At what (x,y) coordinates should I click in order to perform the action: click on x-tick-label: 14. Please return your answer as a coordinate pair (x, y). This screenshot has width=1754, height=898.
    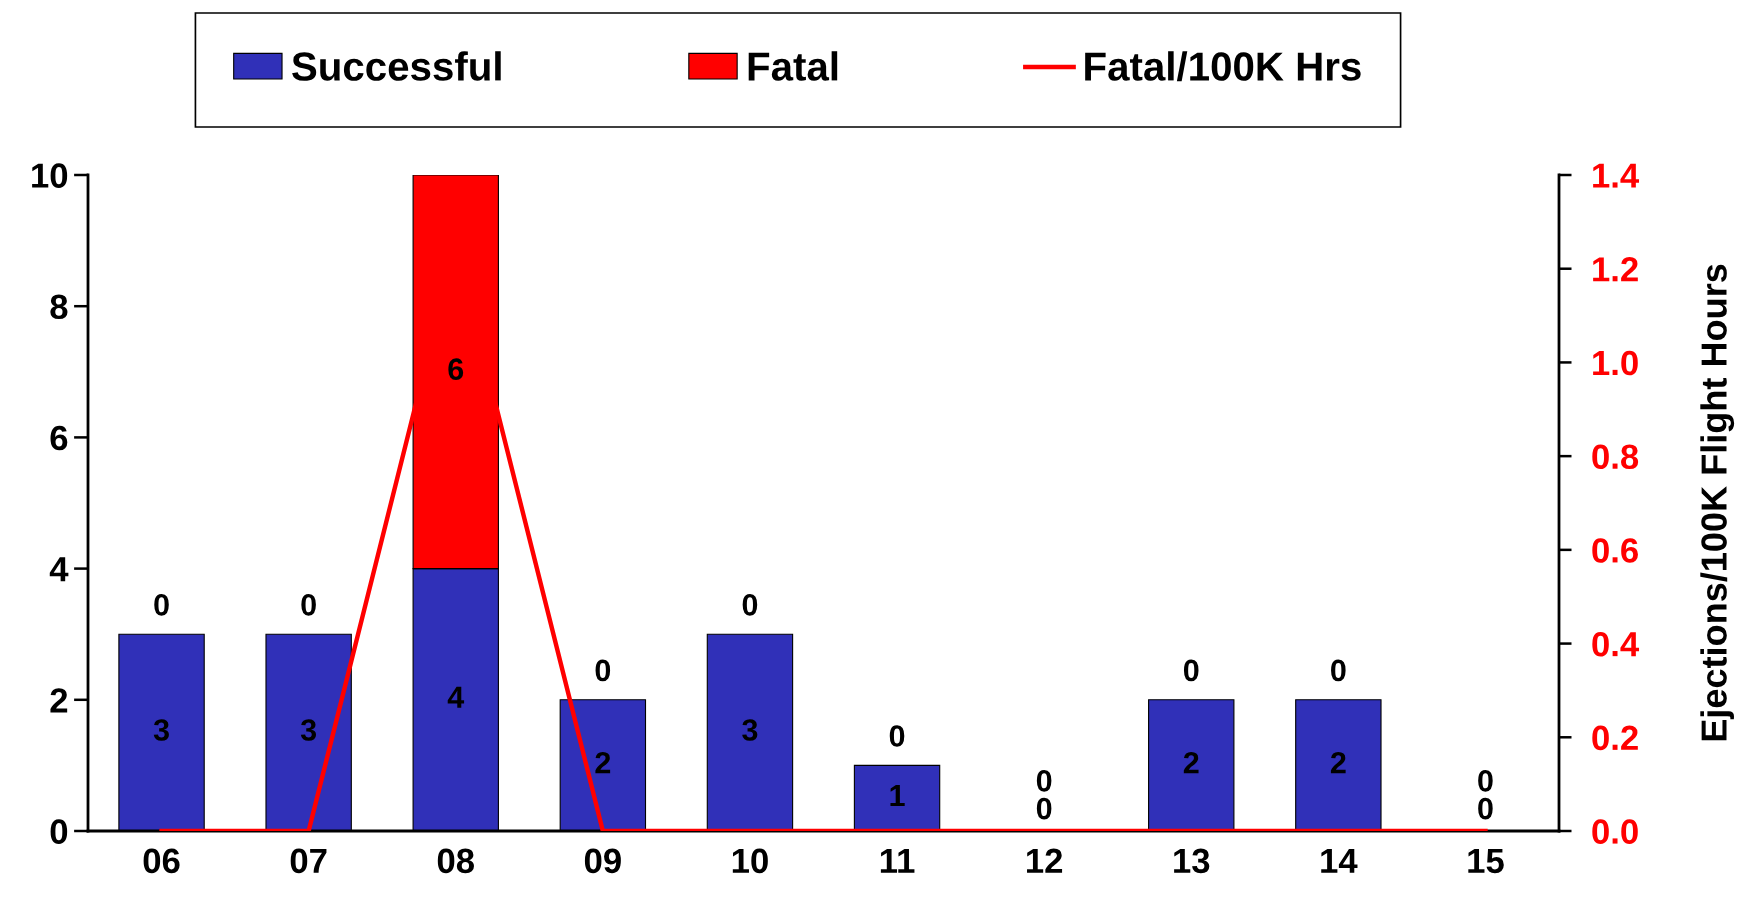
    Looking at the image, I should click on (1339, 860).